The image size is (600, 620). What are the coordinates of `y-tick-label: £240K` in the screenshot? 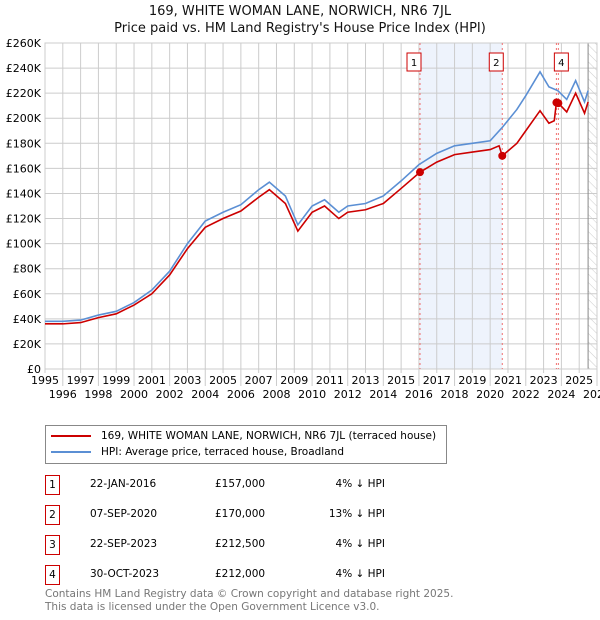 It's located at (24, 68).